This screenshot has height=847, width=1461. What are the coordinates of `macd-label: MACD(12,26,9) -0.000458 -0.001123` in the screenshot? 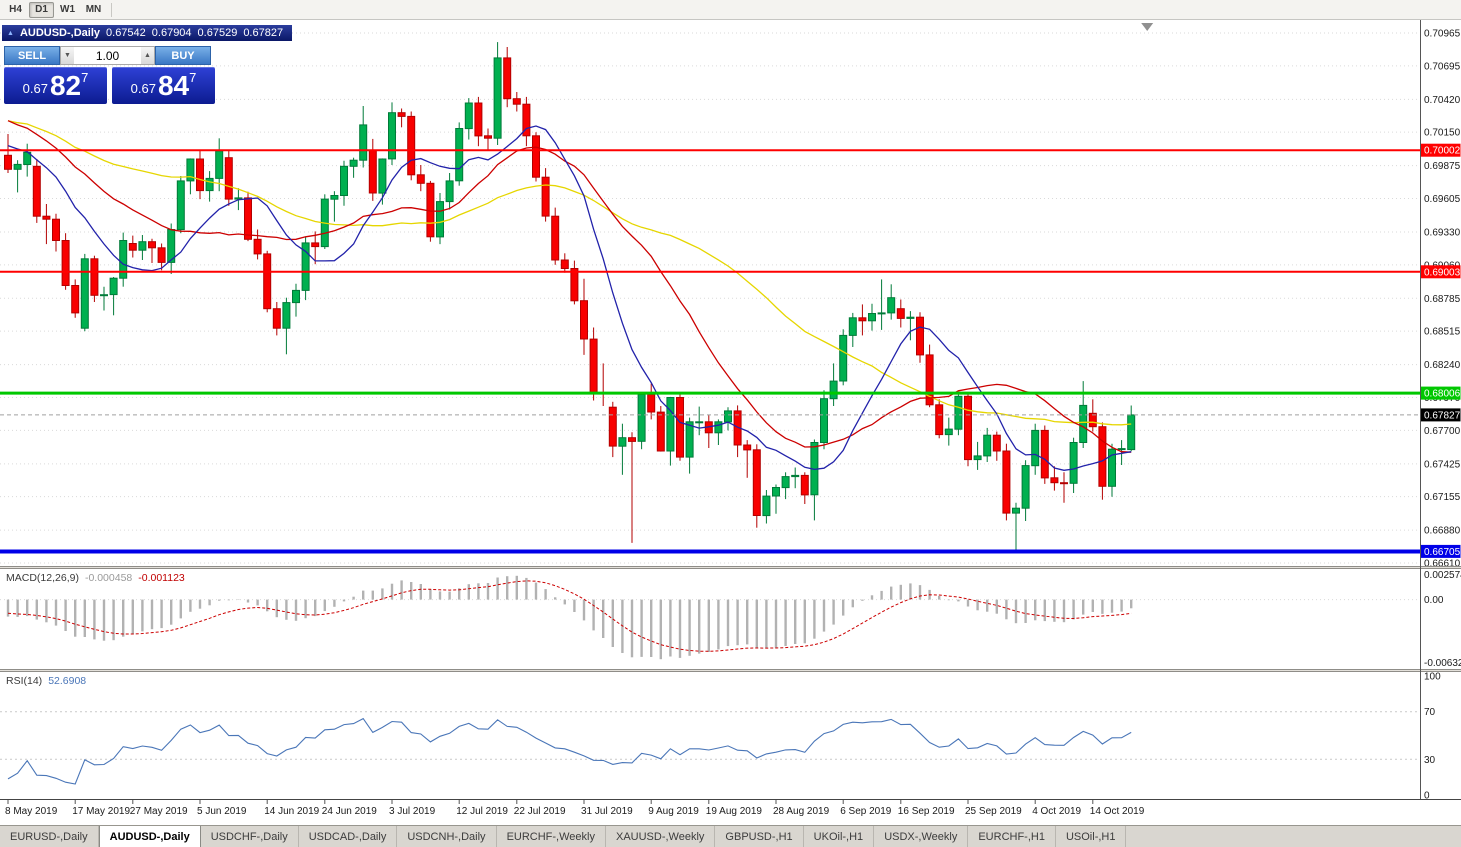 It's located at (95, 578).